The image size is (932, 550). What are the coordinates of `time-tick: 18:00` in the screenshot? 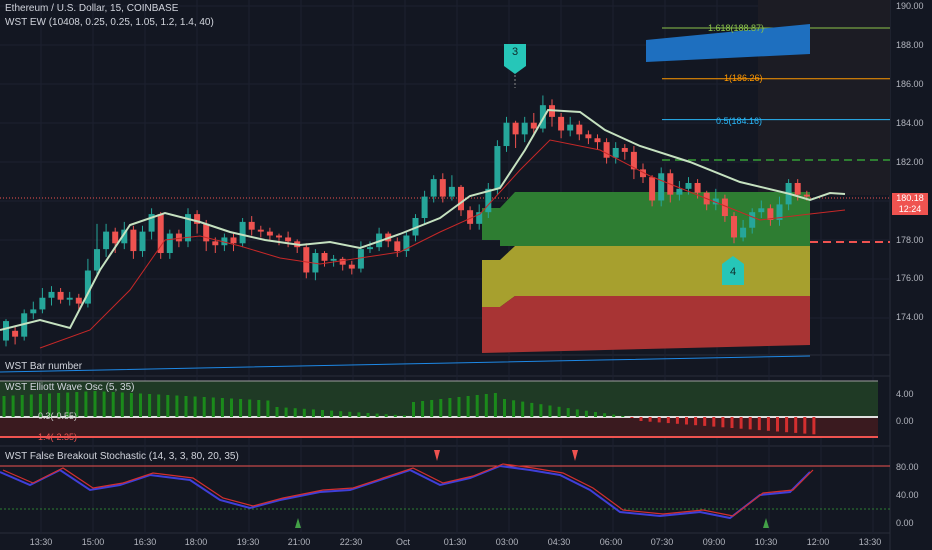 It's located at (196, 542).